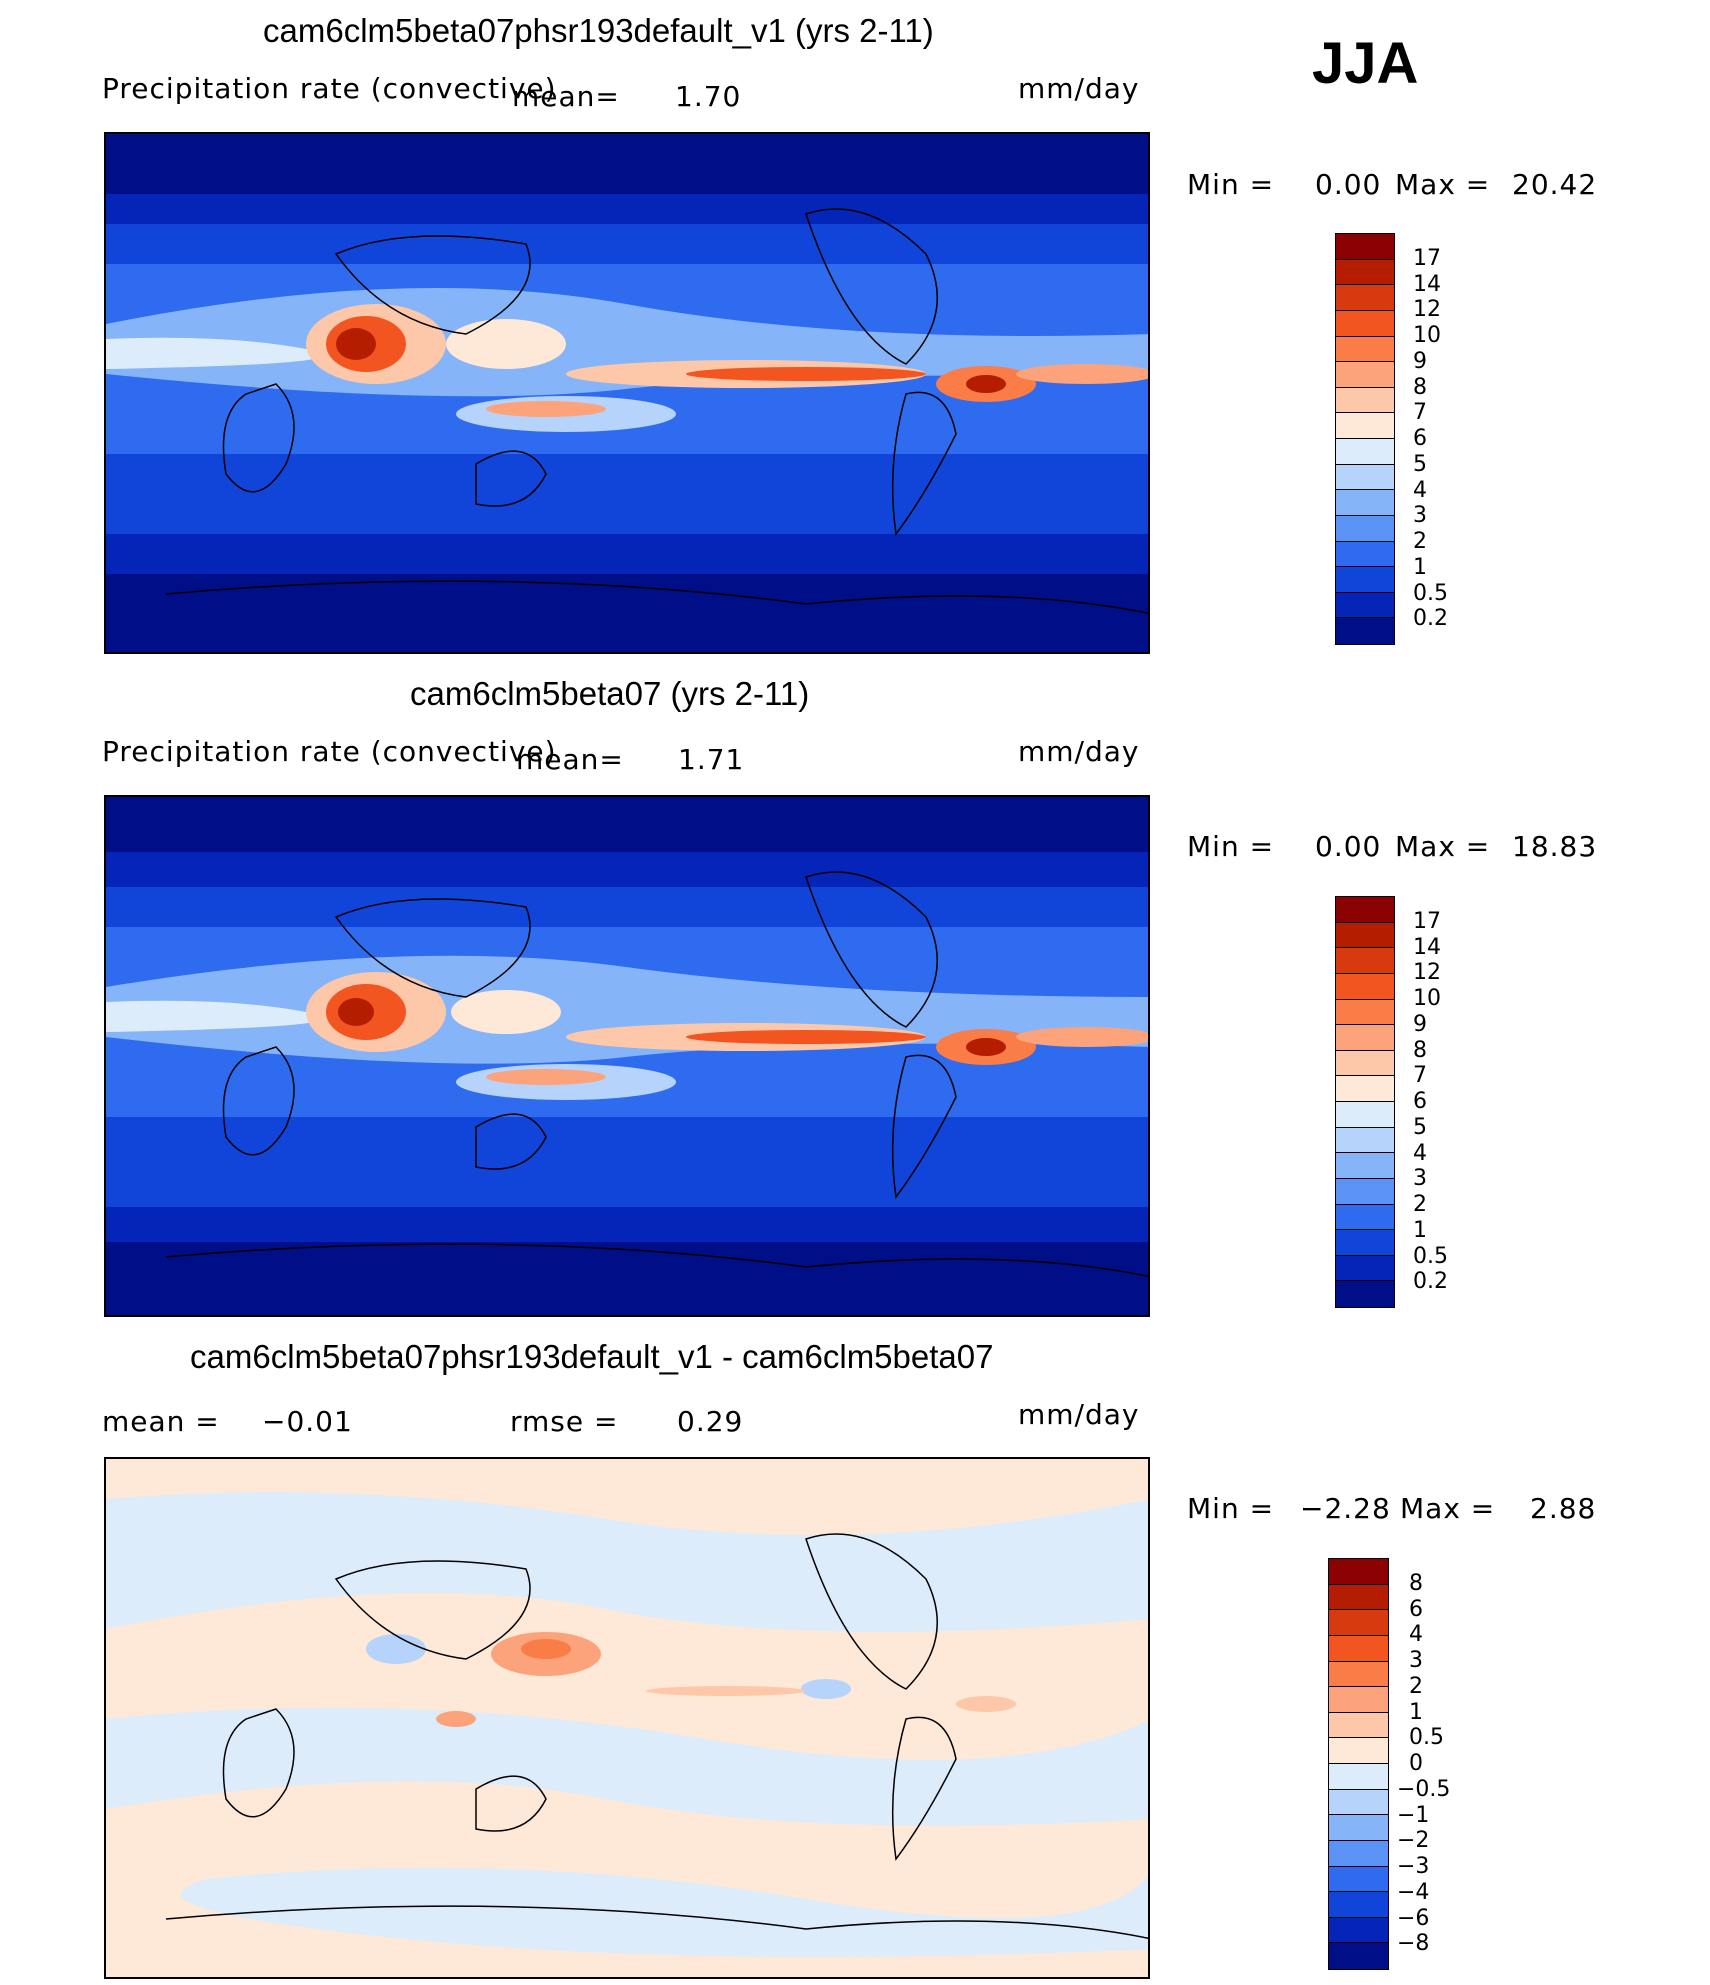  I want to click on colorbar-tick-label: 0, so click(1416, 1763).